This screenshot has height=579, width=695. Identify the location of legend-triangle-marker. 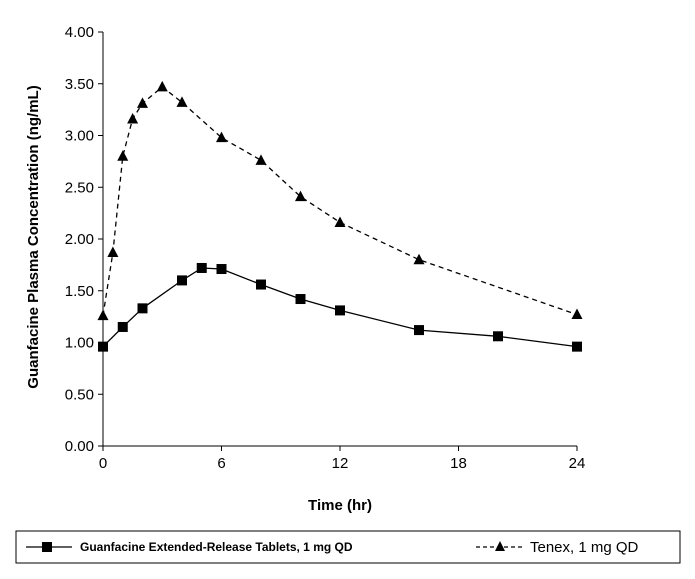
(500, 546).